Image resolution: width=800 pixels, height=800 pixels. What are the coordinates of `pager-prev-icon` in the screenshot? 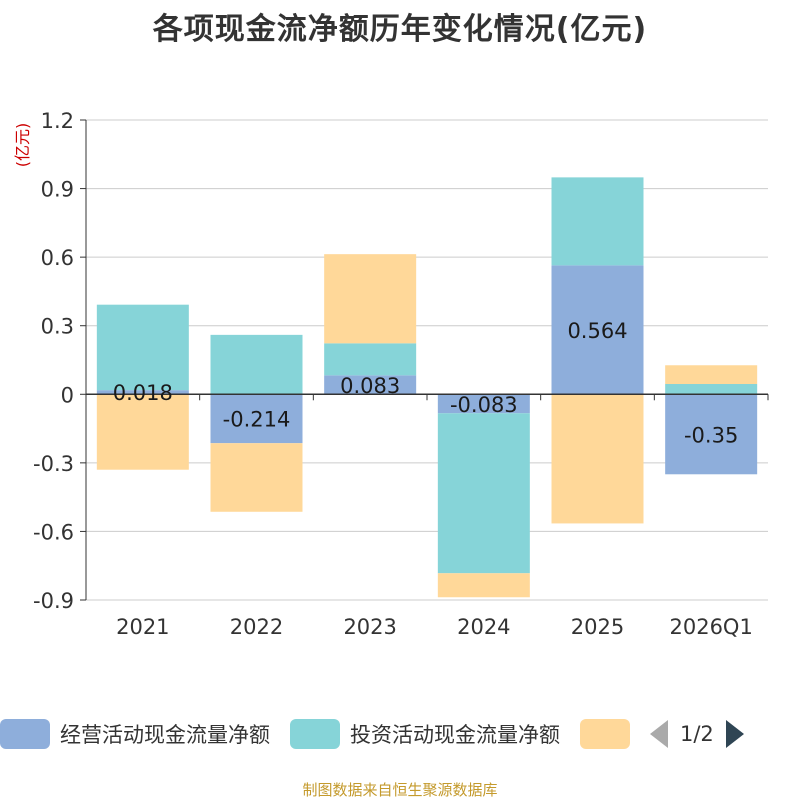 It's located at (659, 734).